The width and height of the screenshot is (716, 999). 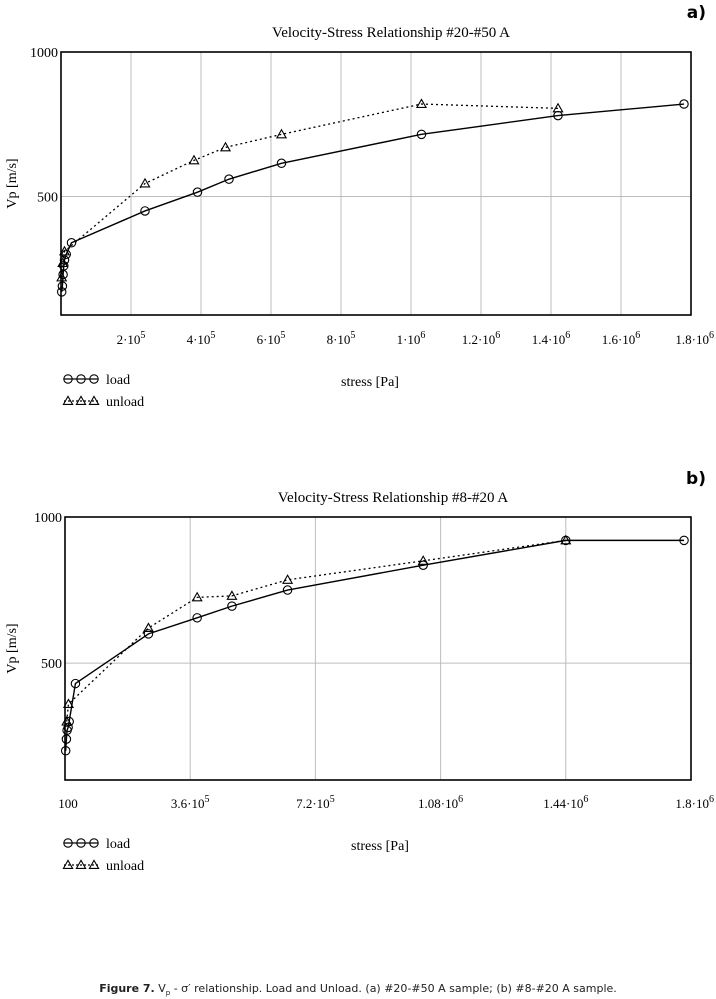 I want to click on x-tick-label: 3.6·10⁵, so click(x=190, y=802).